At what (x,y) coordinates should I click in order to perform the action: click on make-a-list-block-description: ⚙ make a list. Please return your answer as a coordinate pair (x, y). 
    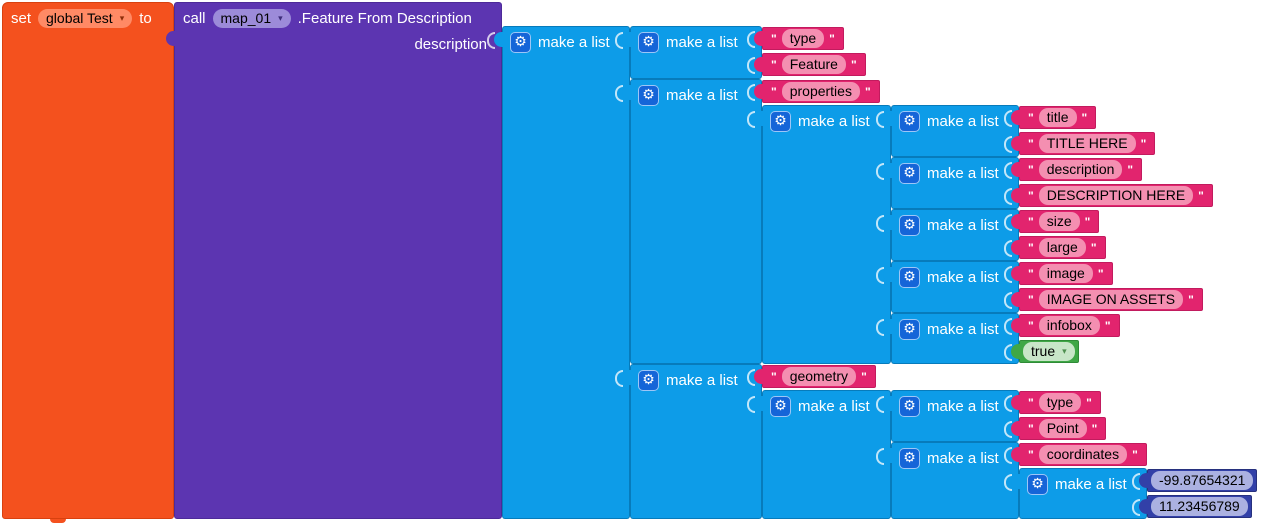
    Looking at the image, I should click on (947, 183).